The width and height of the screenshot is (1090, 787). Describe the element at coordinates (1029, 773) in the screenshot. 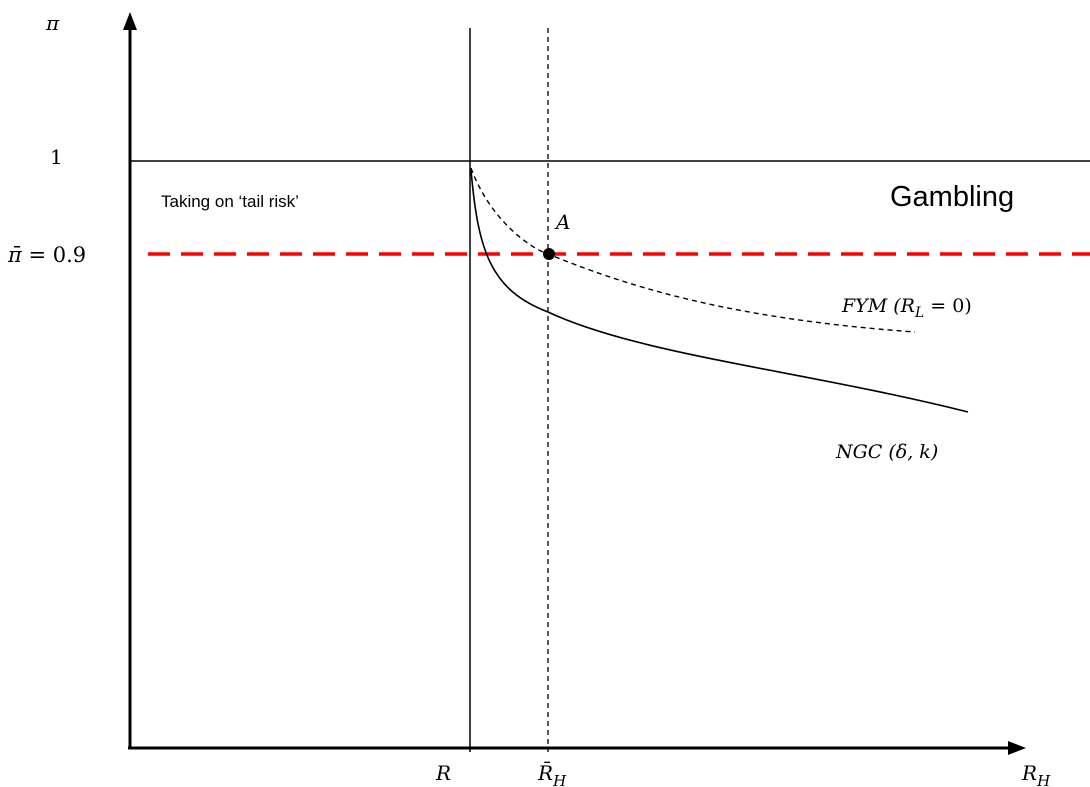

I see `x-axis-label-base: R` at that location.